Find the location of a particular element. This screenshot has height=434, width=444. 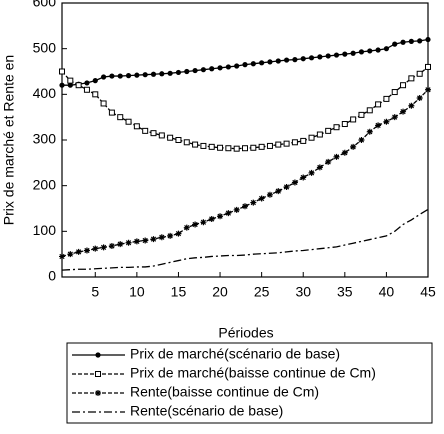

y-axis-label: Prix de marché et Rente en is located at coordinates (9, 140).